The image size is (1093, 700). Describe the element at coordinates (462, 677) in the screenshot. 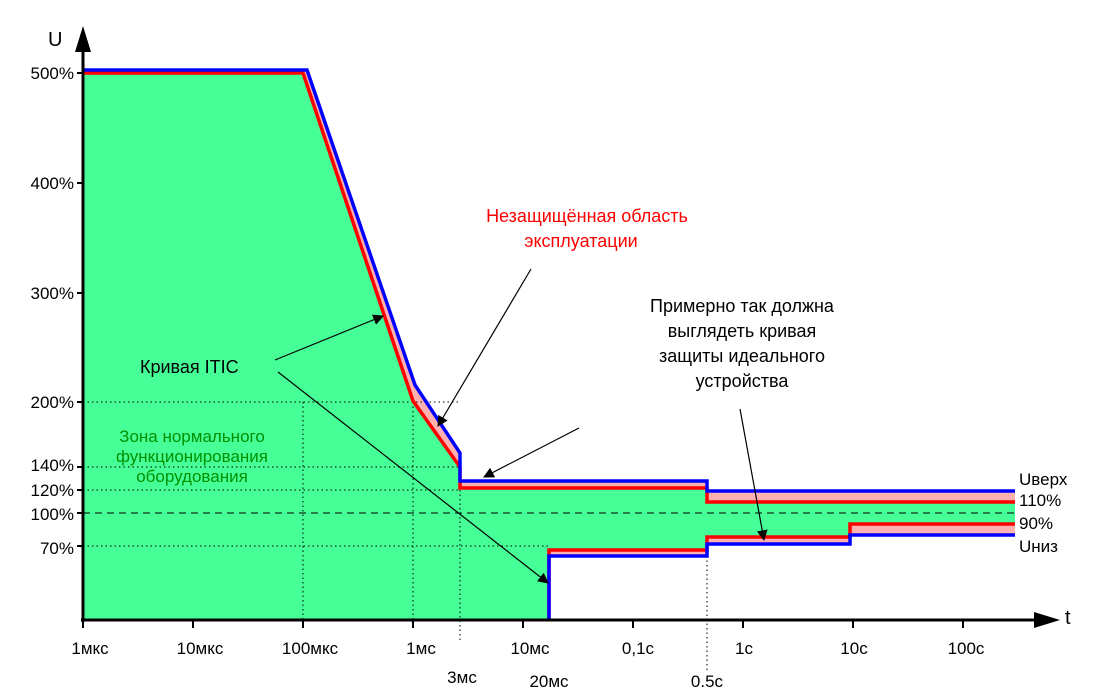

I see `x-tick-label-extra: 3мс` at that location.